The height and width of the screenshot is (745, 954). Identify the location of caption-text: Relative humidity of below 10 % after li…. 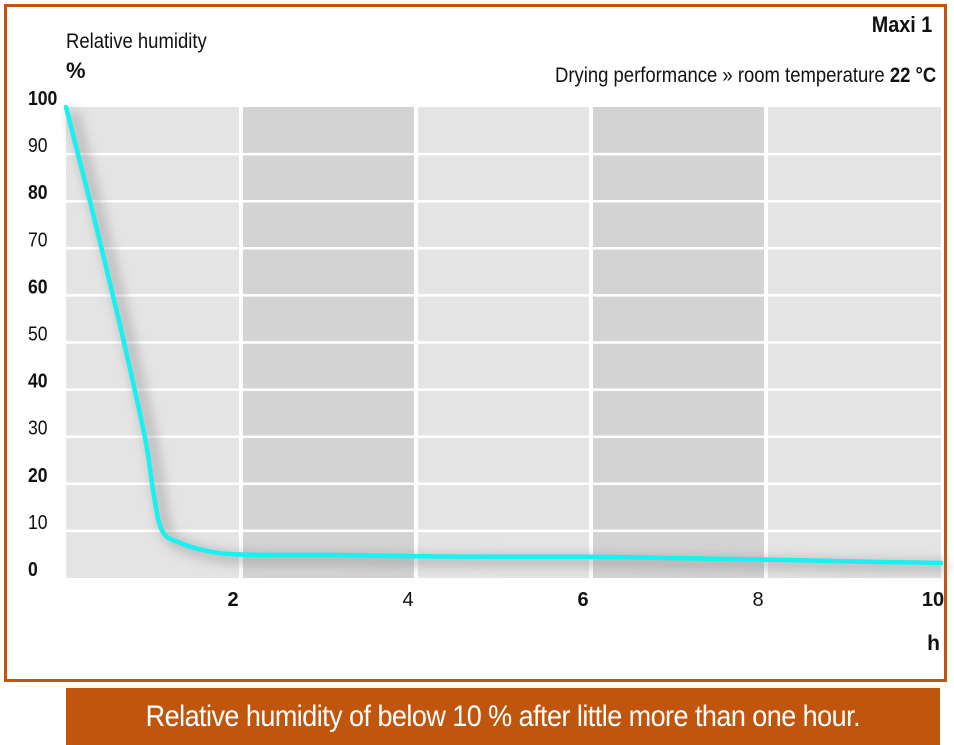
(503, 716).